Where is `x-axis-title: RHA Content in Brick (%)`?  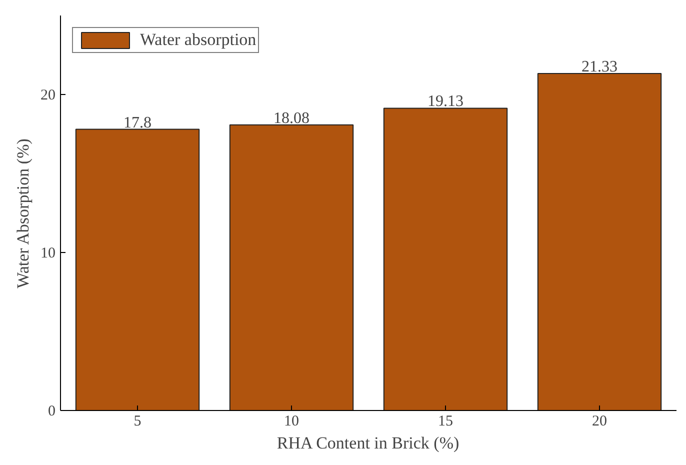
x-axis-title: RHA Content in Brick (%) is located at coordinates (368, 443).